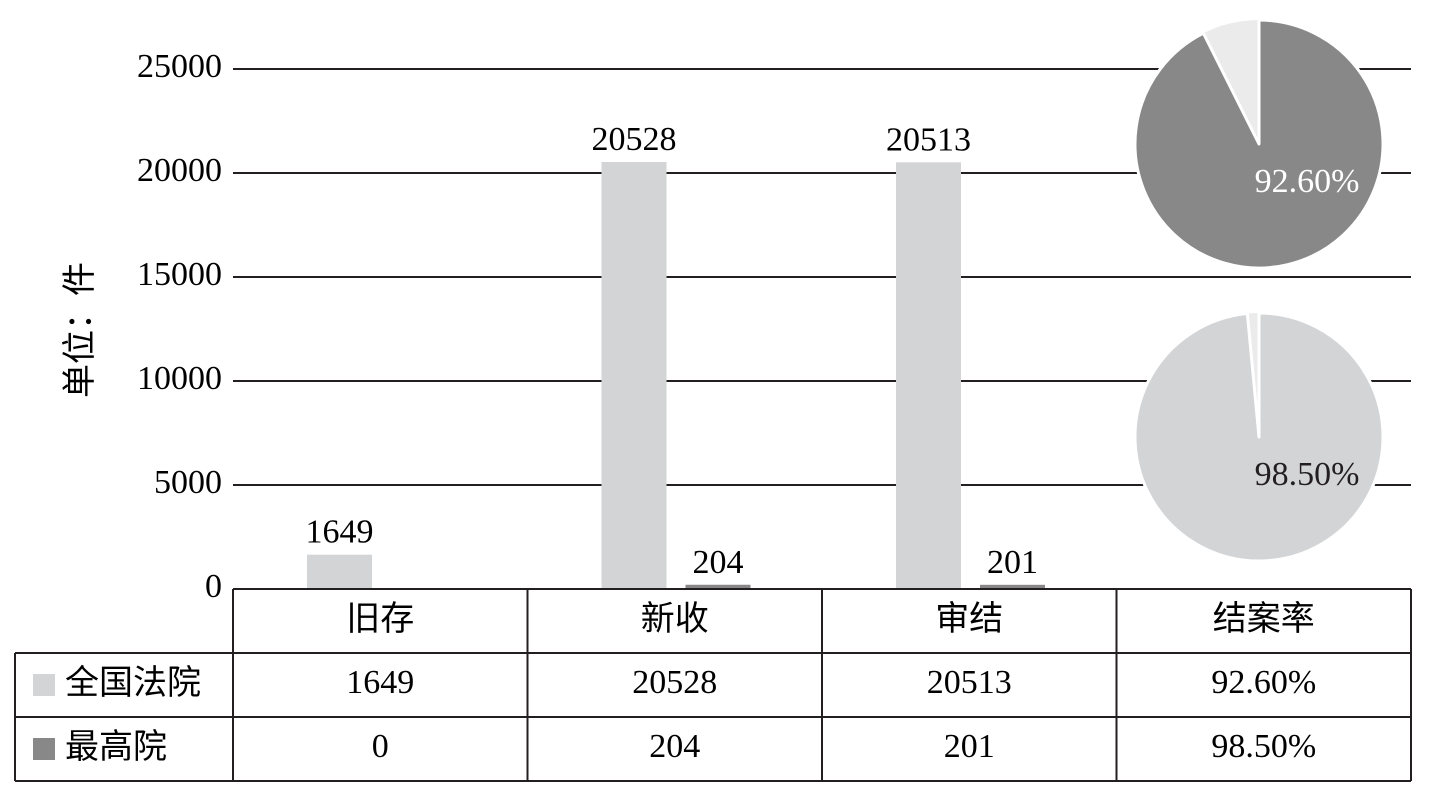 The height and width of the screenshot is (804, 1441). Describe the element at coordinates (1263, 746) in the screenshot. I see `table-cell: 98.50%` at that location.